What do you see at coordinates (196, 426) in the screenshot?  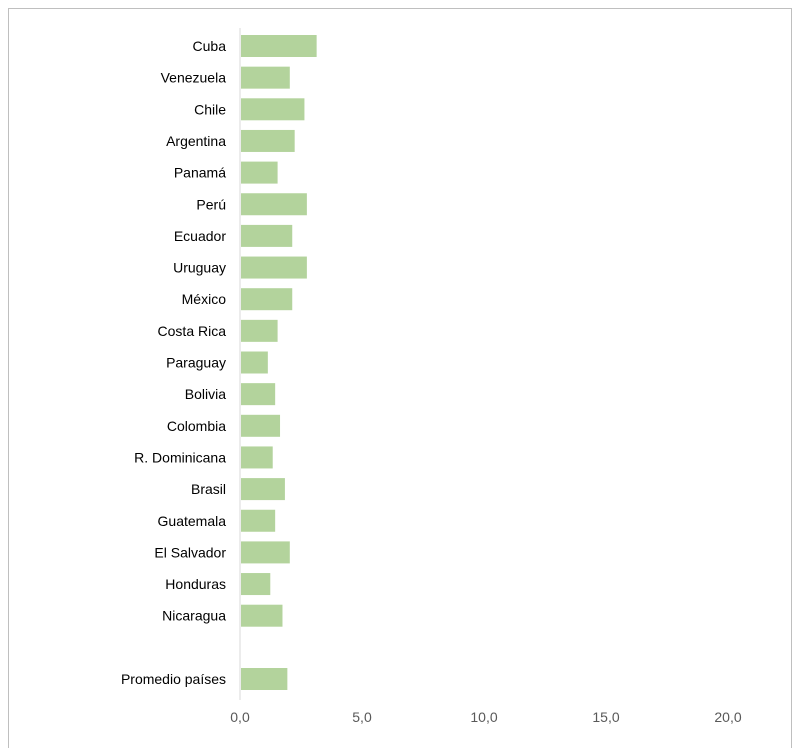 I see `category-label: Colombia` at bounding box center [196, 426].